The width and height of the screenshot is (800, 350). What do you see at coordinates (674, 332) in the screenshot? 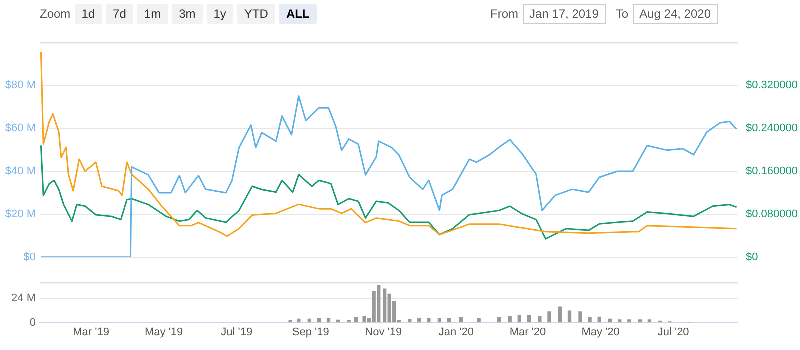
I see `x-tick-label: Jul '20` at bounding box center [674, 332].